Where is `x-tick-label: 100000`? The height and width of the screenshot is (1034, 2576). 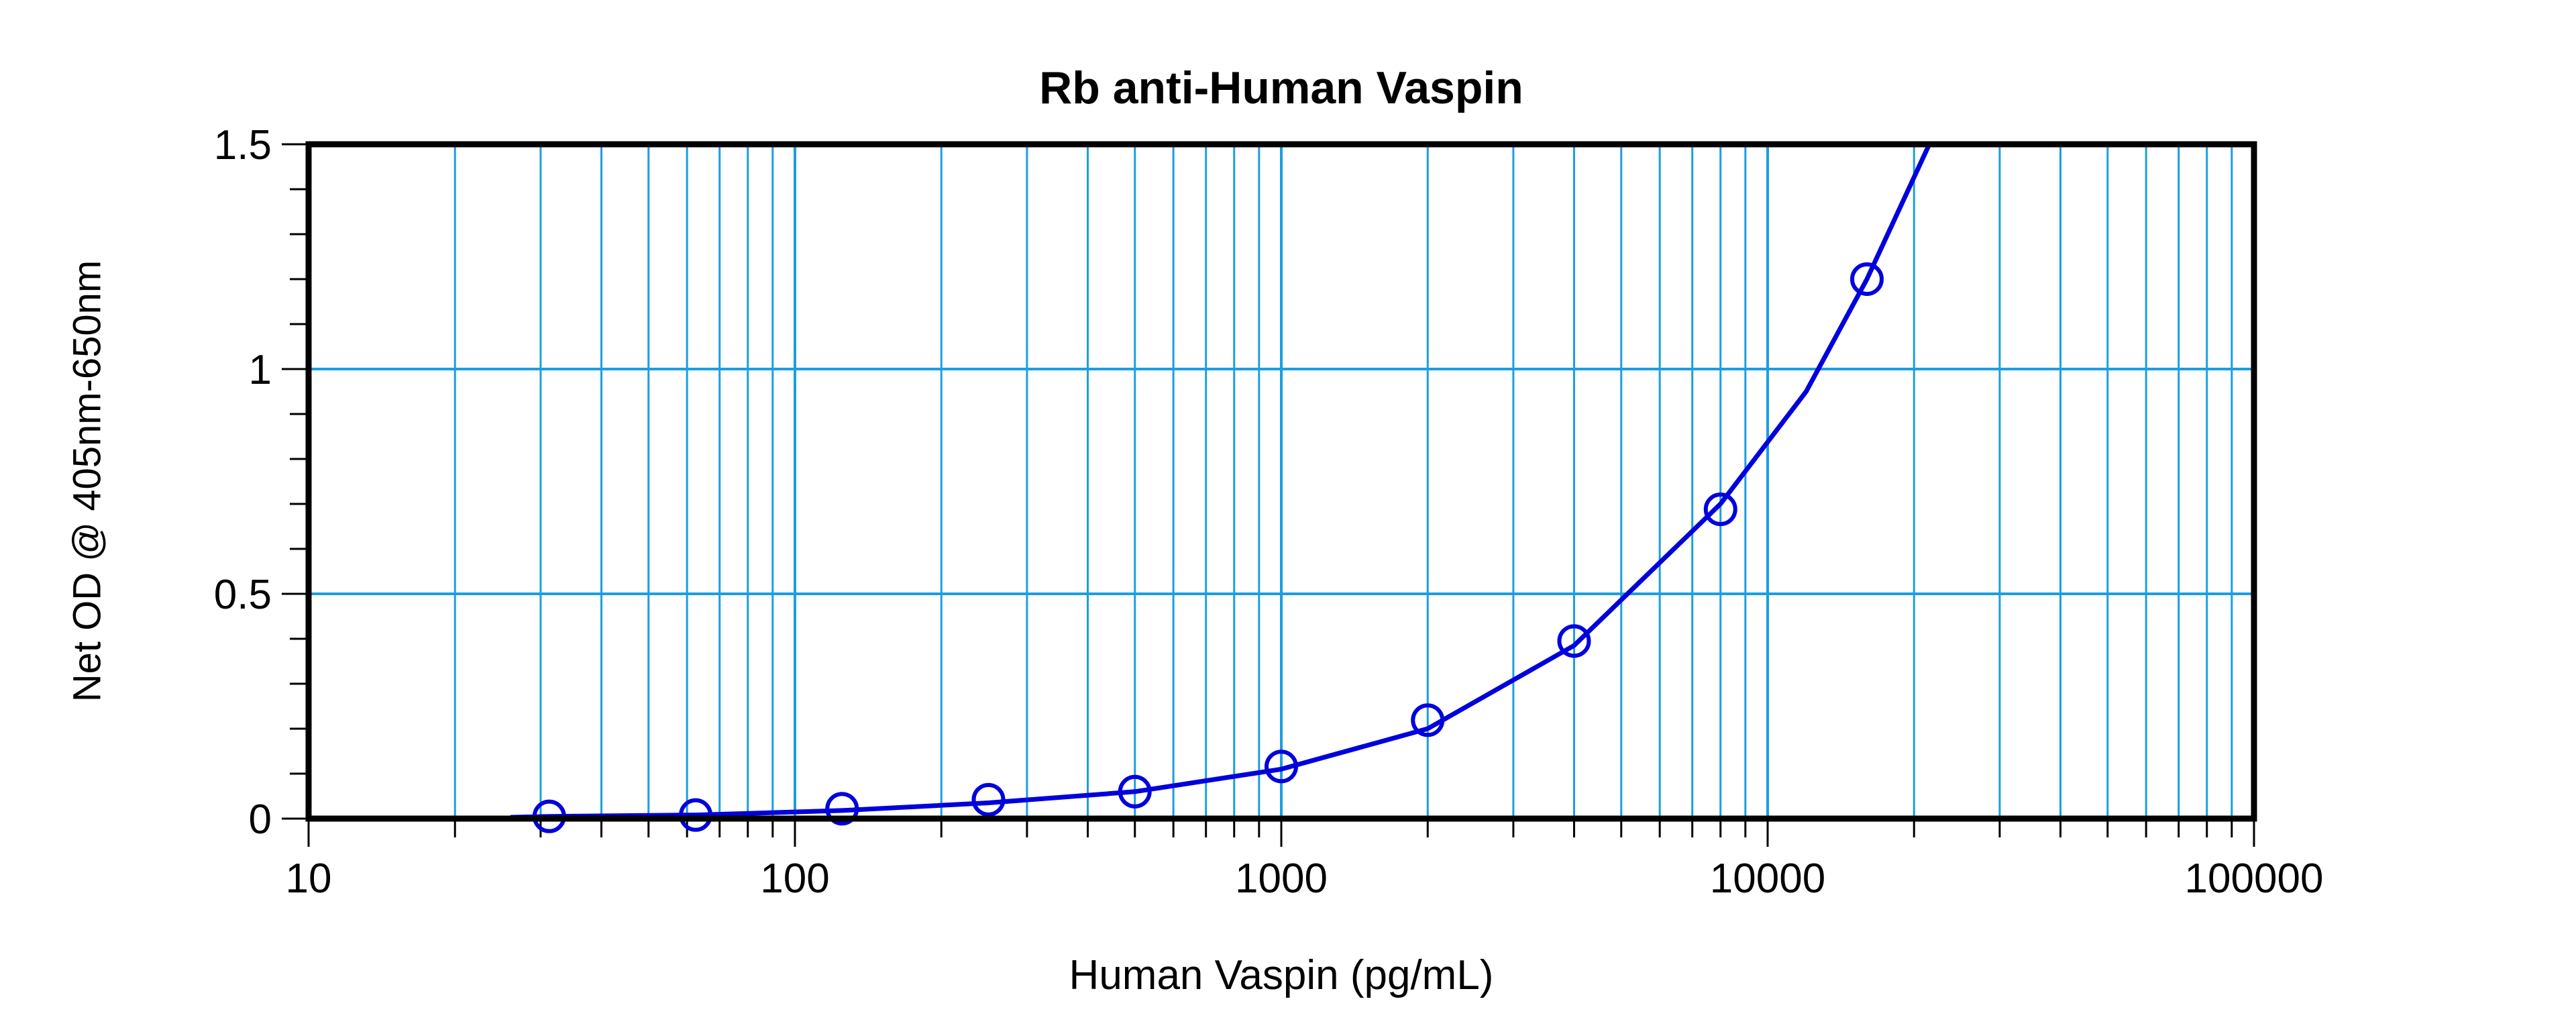 x-tick-label: 100000 is located at coordinates (2254, 879).